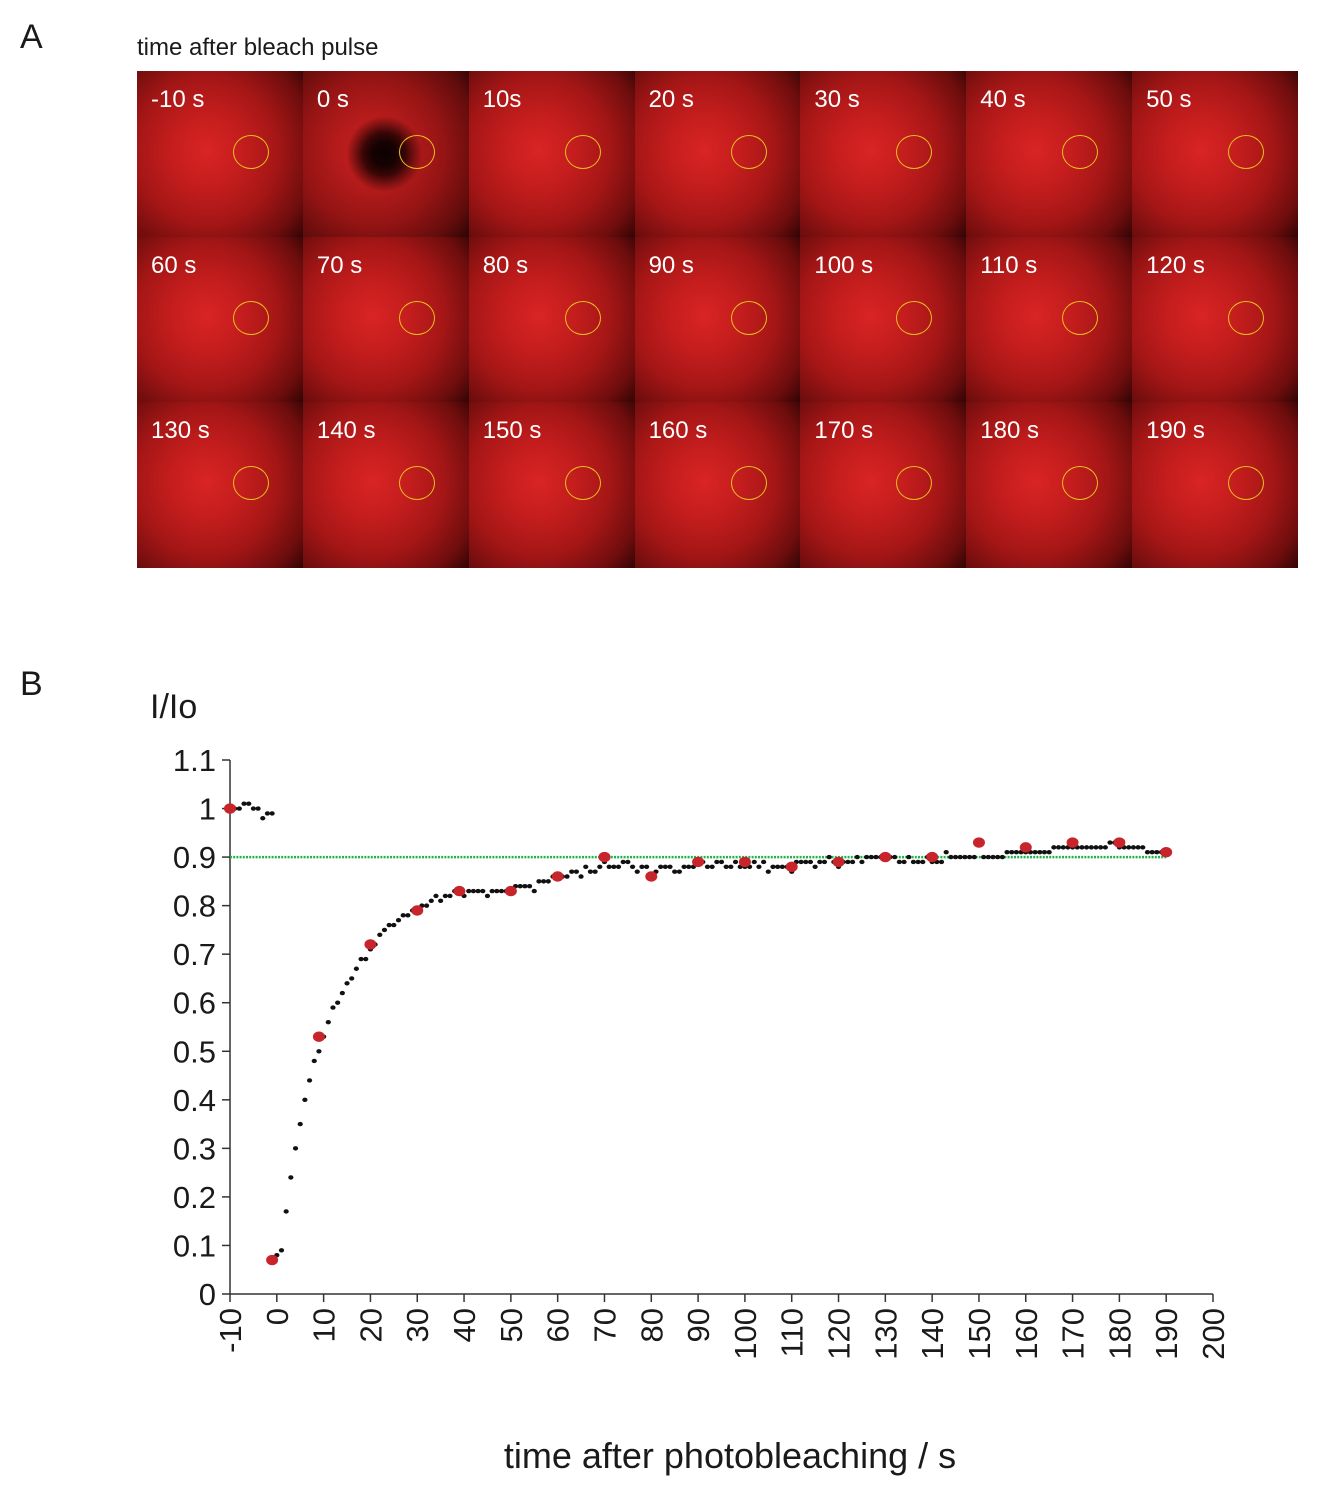  I want to click on tile-time-label: 60 s, so click(174, 265).